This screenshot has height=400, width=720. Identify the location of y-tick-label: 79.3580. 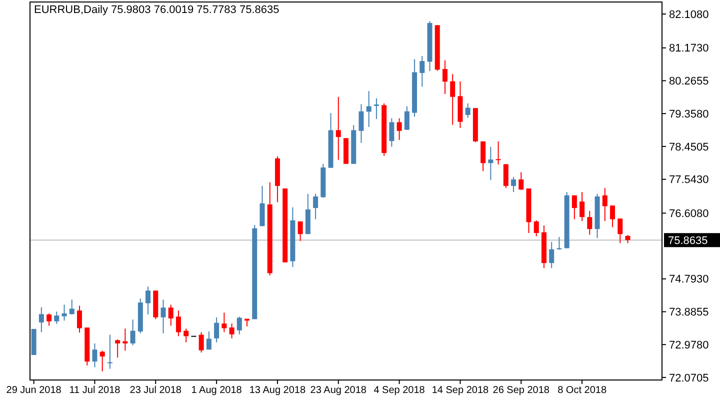
(689, 114).